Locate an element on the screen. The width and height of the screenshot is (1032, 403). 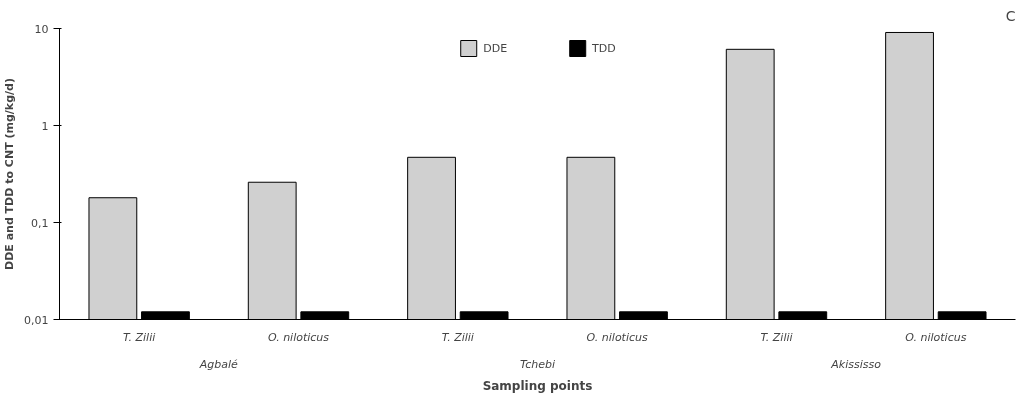
legend-label: TDD is located at coordinates (604, 48).